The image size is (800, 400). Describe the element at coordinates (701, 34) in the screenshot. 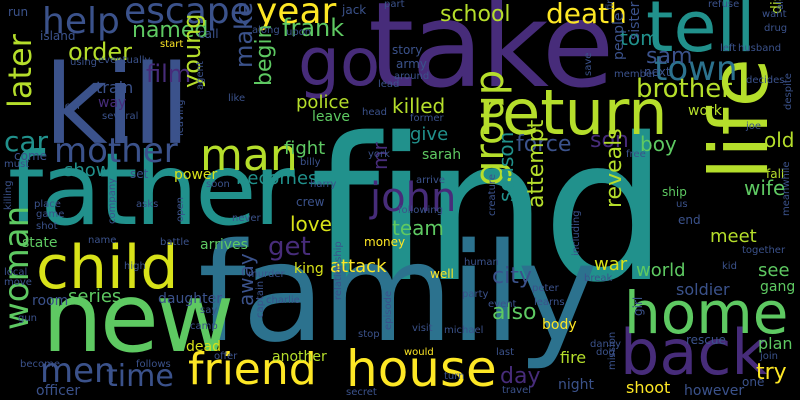

I see `word-tell: tell` at that location.